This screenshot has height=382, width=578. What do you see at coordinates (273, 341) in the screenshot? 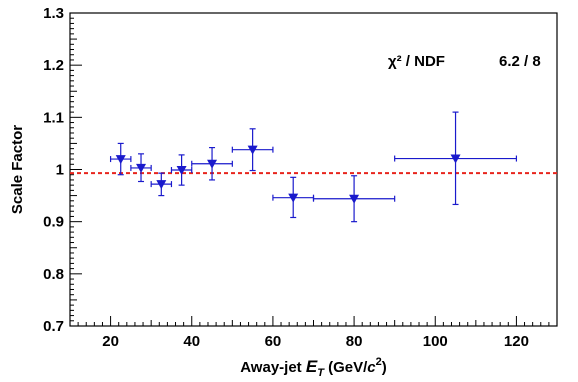
I see `x-tick-label: 60` at bounding box center [273, 341].